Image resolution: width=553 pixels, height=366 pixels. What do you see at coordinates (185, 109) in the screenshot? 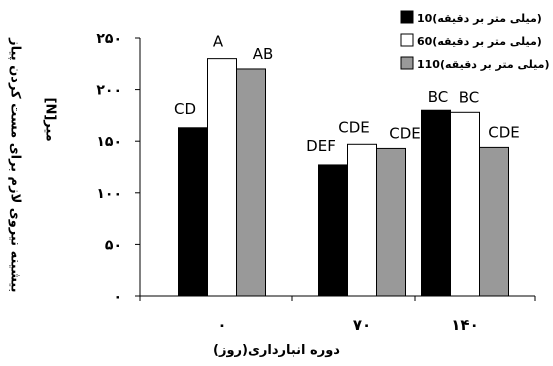
I see `bar-data-label: CD` at bounding box center [185, 109].